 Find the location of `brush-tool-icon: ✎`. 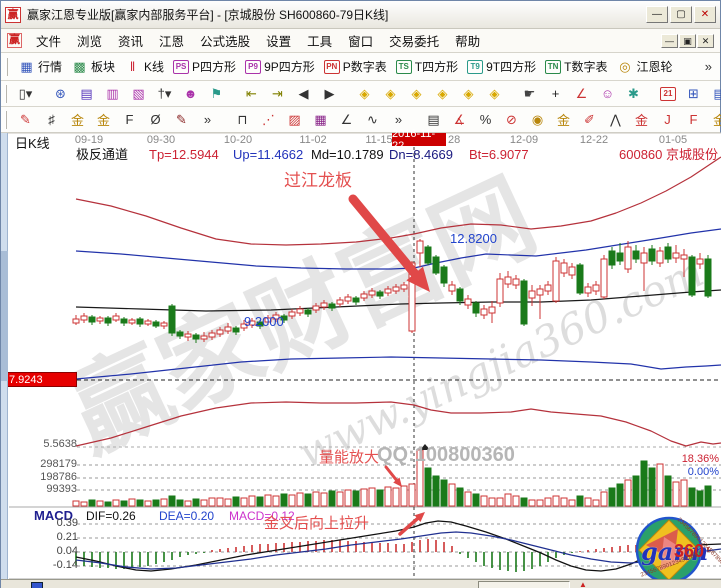

brush-tool-icon: ✎ is located at coordinates (25, 119).